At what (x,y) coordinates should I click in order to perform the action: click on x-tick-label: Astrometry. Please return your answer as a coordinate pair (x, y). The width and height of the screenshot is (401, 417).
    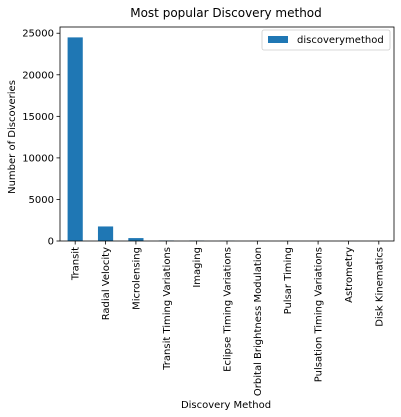
    Looking at the image, I should click on (349, 275).